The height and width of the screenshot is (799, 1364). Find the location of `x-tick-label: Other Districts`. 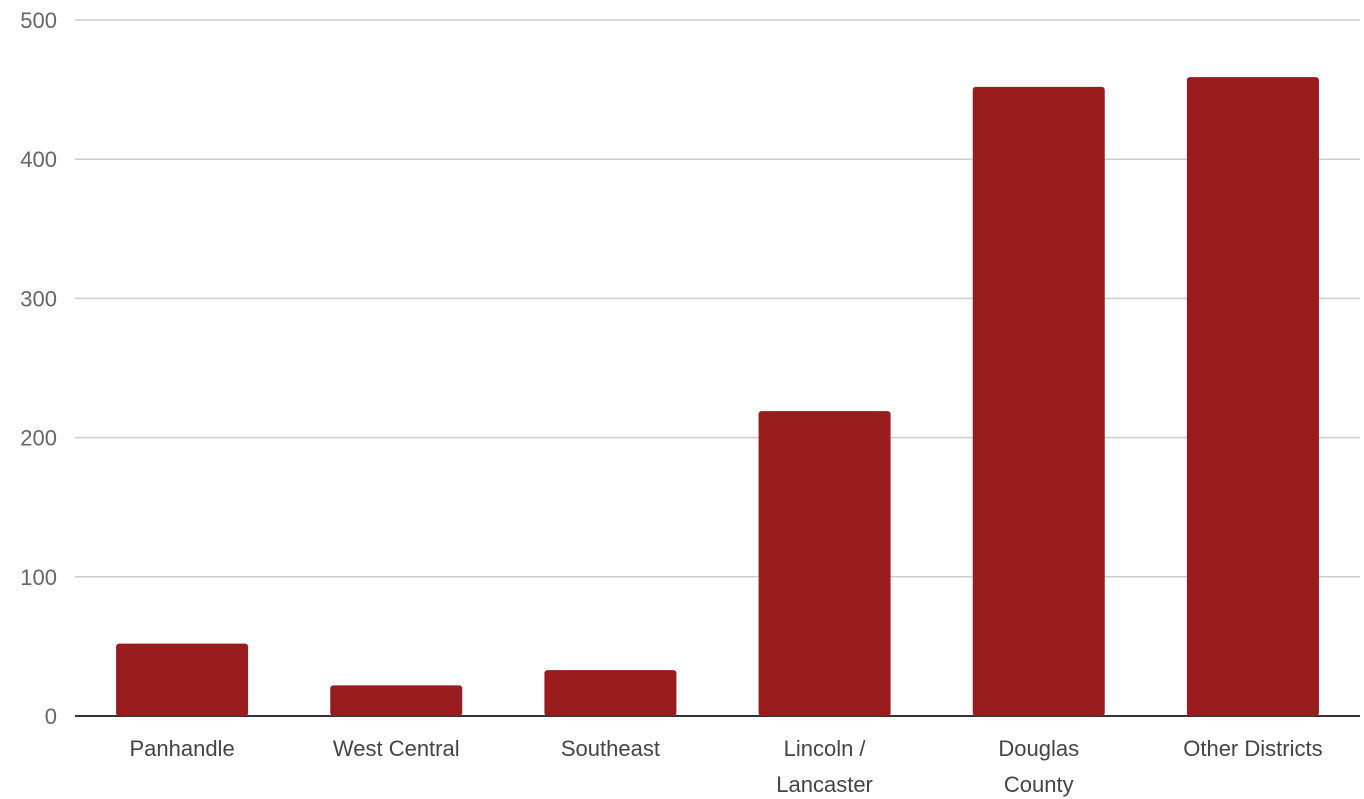

x-tick-label: Other Districts is located at coordinates (1252, 748).